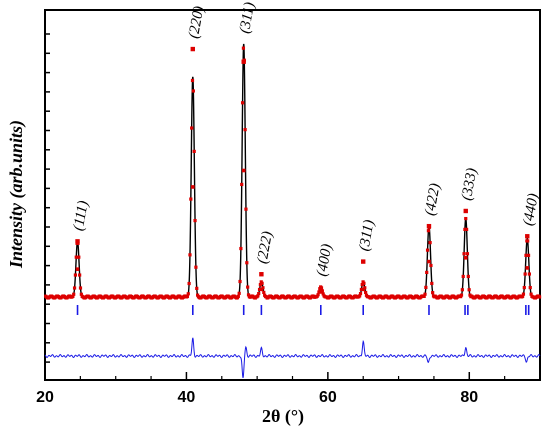 This screenshot has height=439, width=550. I want to click on peak-label: (422), so click(432, 199).